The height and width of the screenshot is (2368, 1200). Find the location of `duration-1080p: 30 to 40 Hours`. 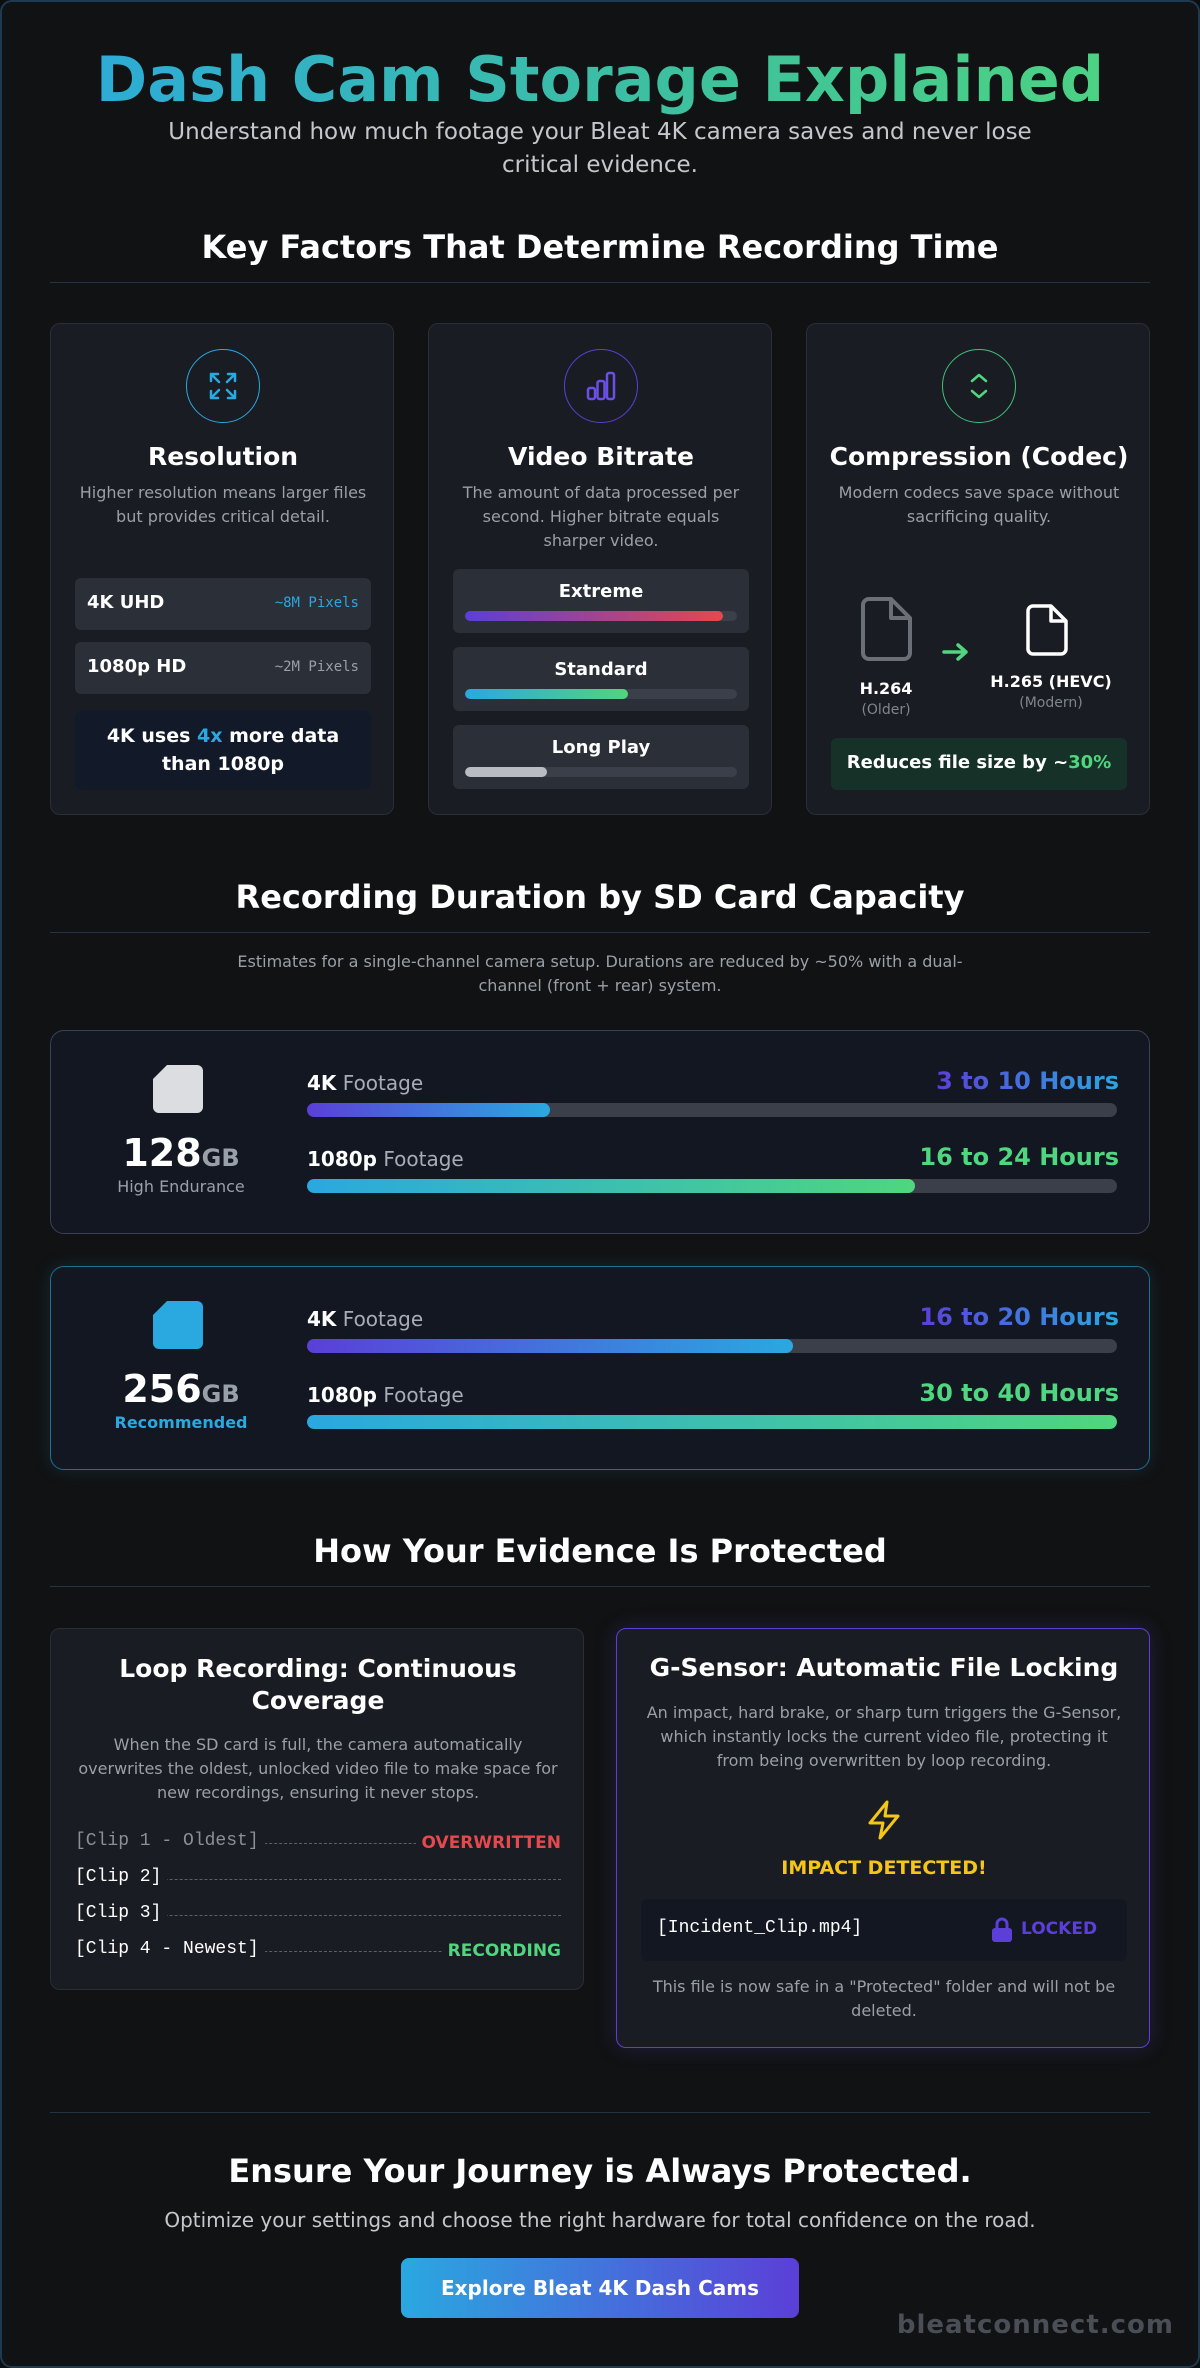

duration-1080p: 30 to 40 Hours is located at coordinates (1019, 1393).